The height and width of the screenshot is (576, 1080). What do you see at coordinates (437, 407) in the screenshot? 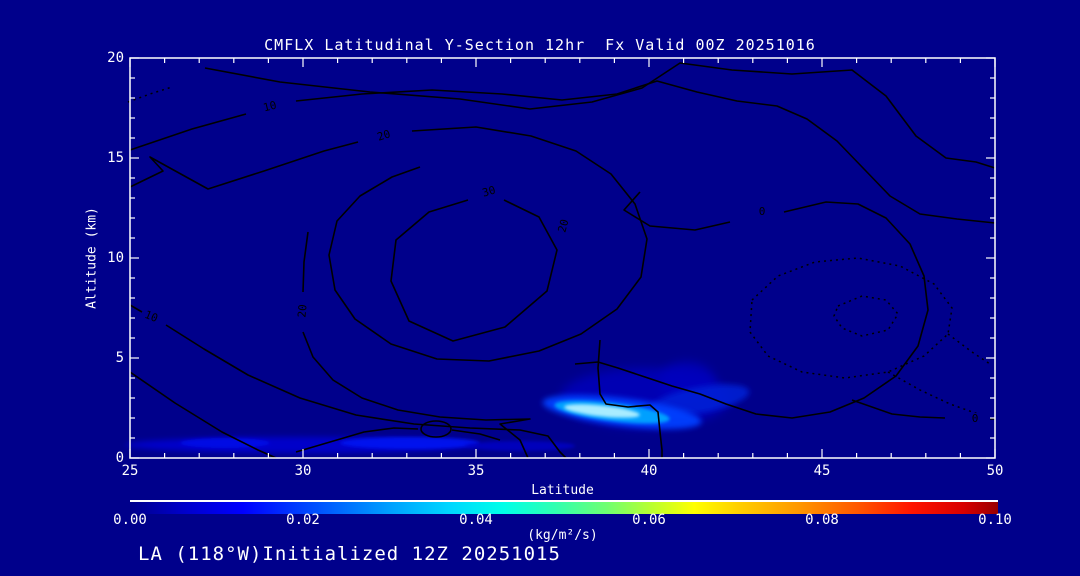
I see `flux-shading` at bounding box center [437, 407].